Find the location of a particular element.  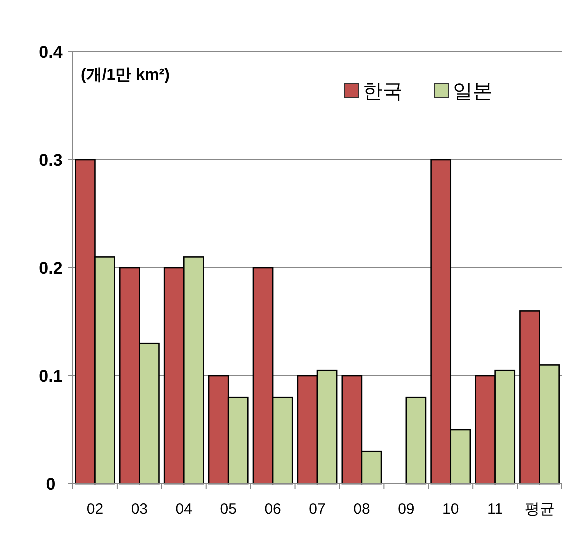

x-tick-label: 09 is located at coordinates (406, 509).